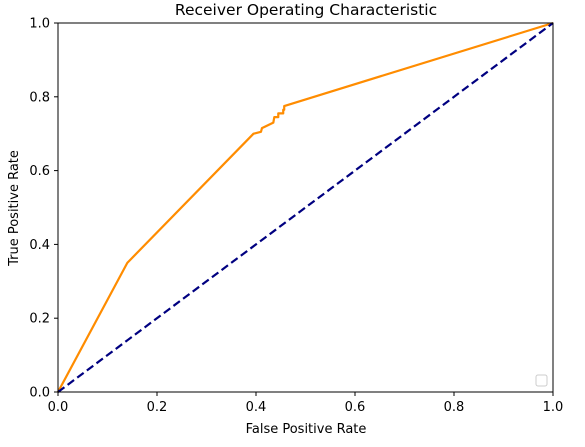  I want to click on x-axis-label: False Positive Rate, so click(306, 429).